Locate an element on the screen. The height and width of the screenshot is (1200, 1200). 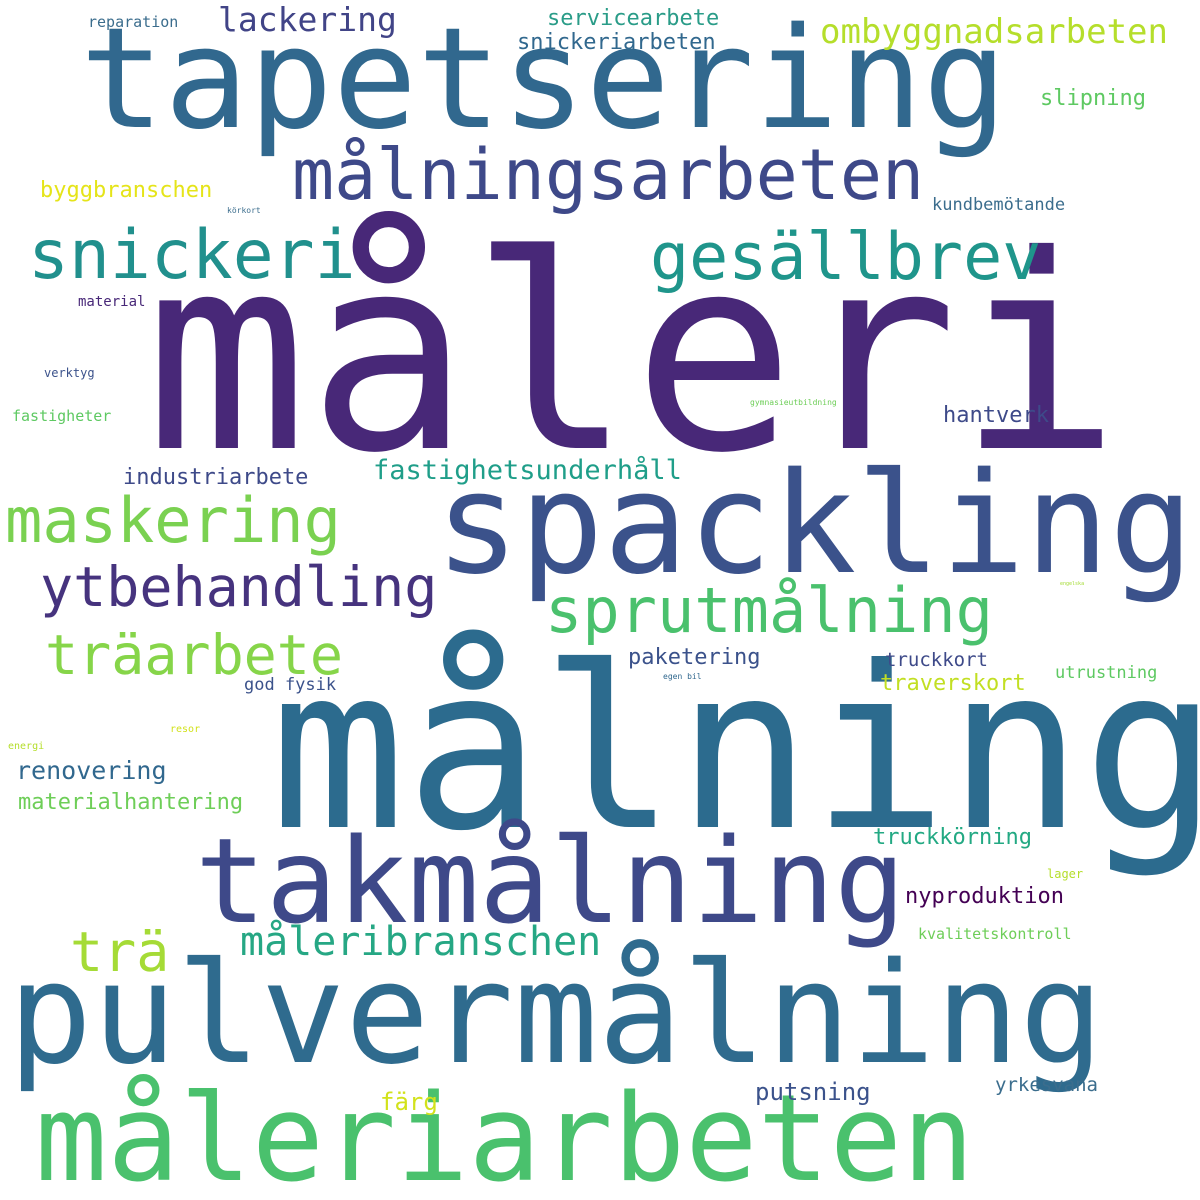
word-pulvermalning: pulvermålning is located at coordinates (556, 1014).